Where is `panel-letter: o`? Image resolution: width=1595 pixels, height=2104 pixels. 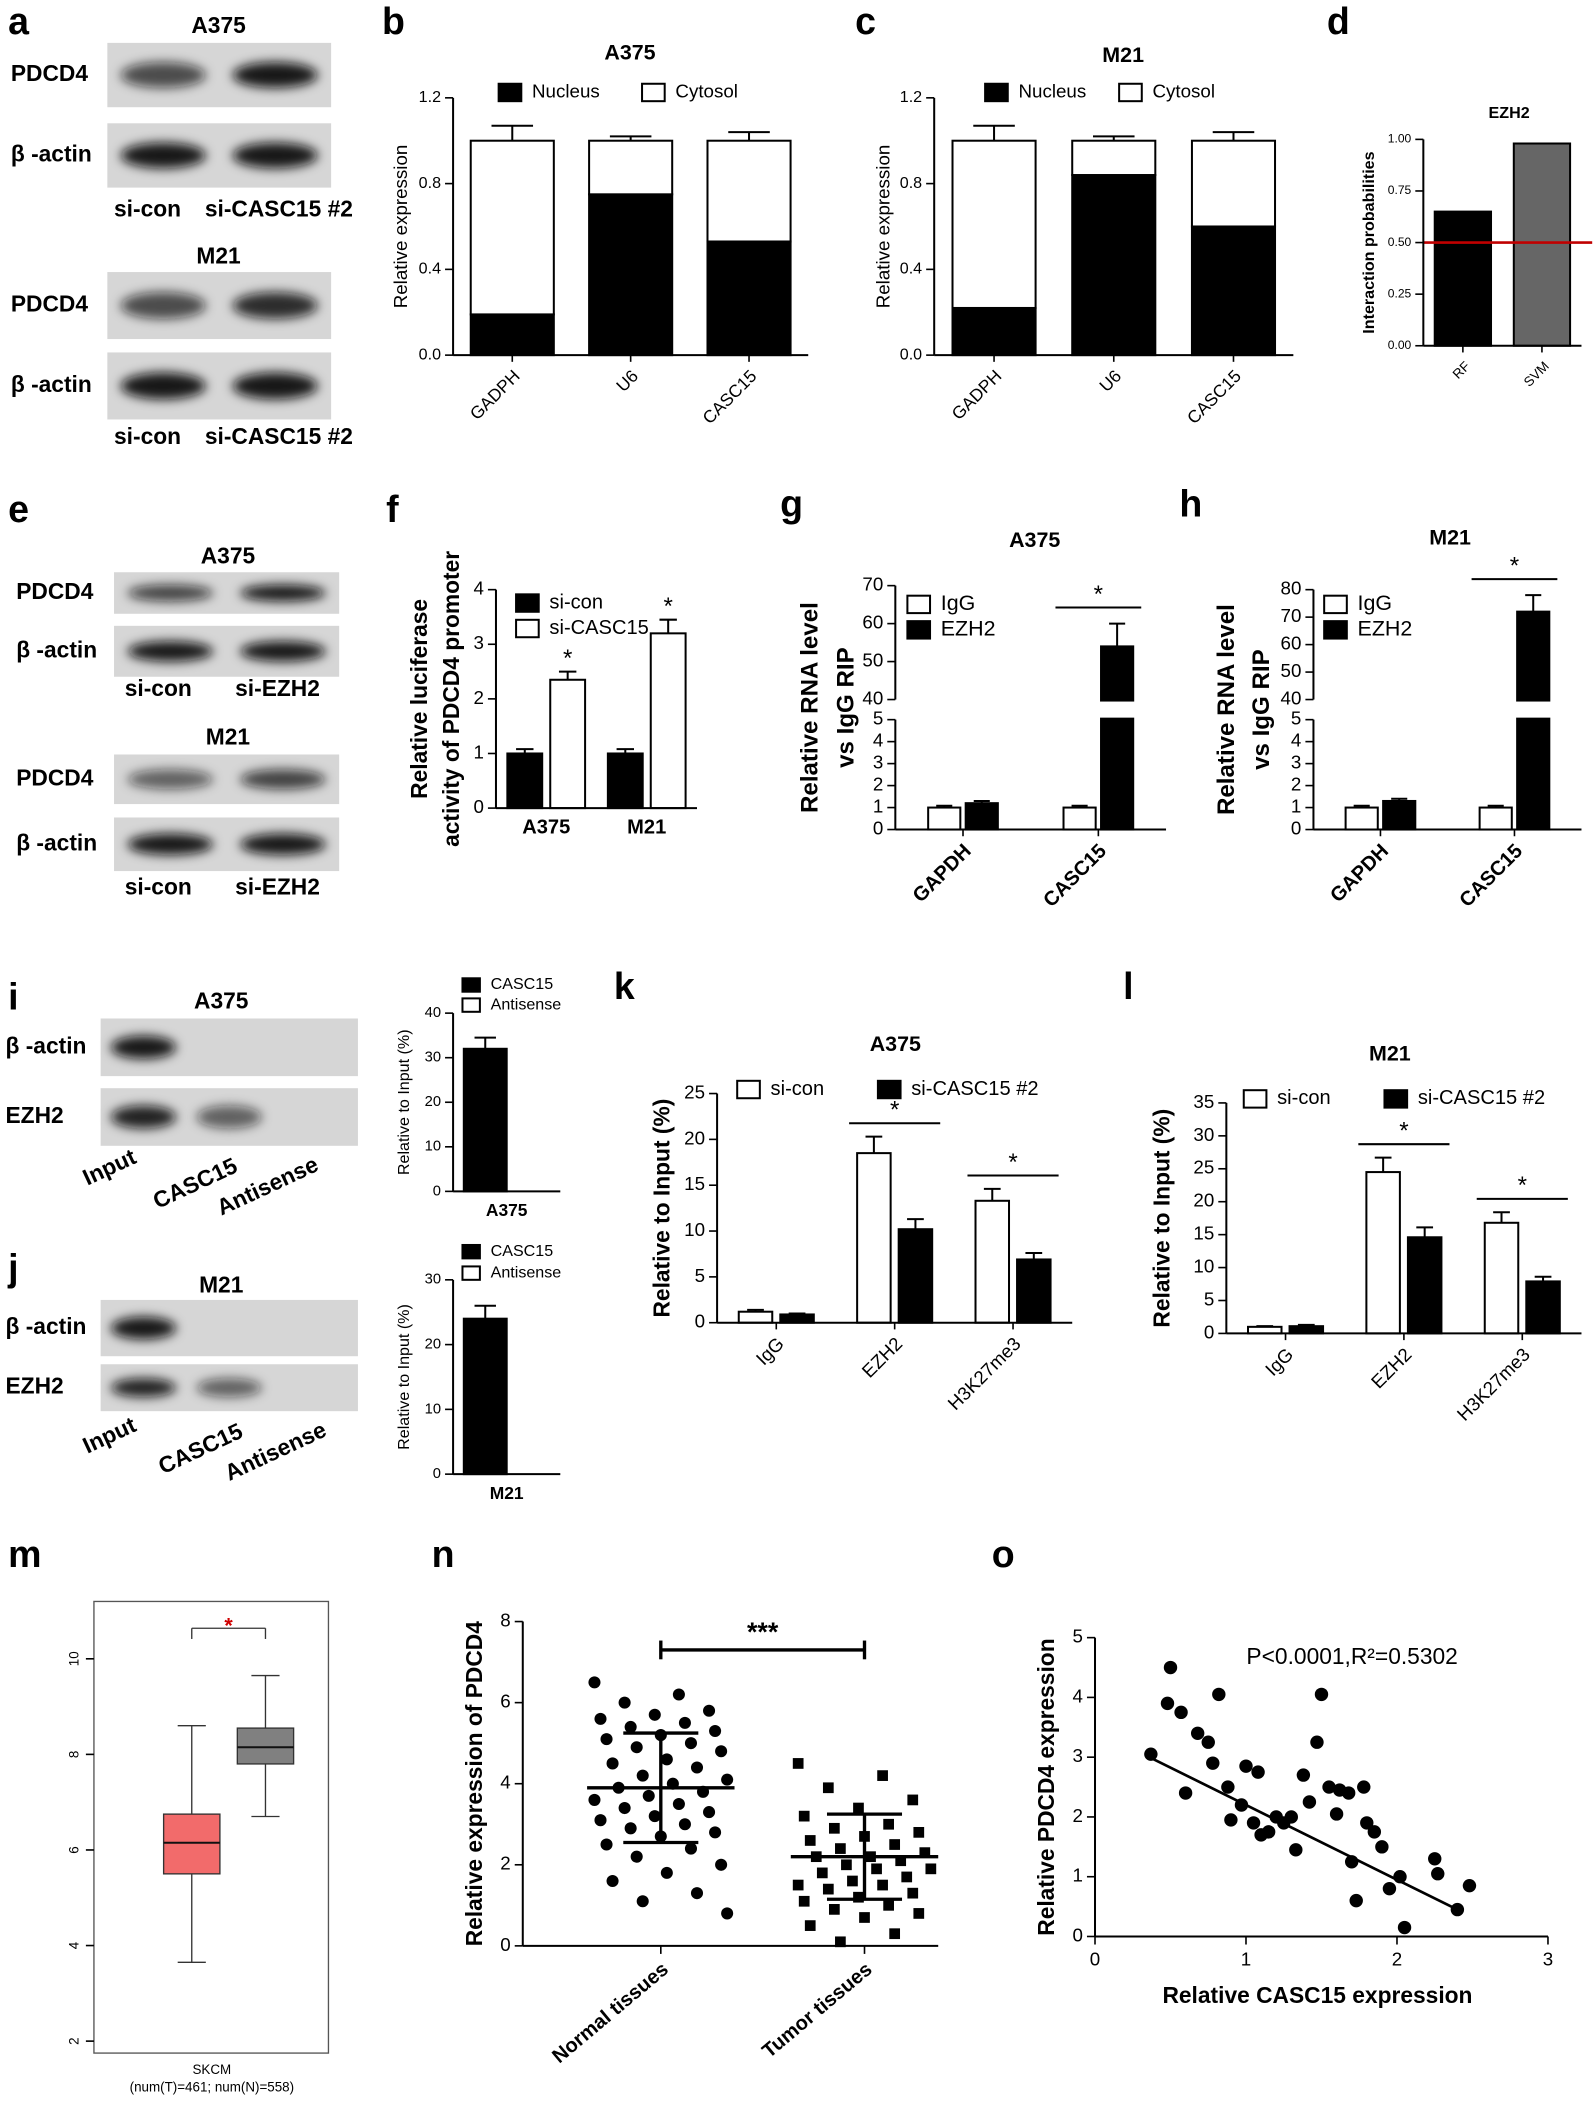
panel-letter: o is located at coordinates (1003, 1554).